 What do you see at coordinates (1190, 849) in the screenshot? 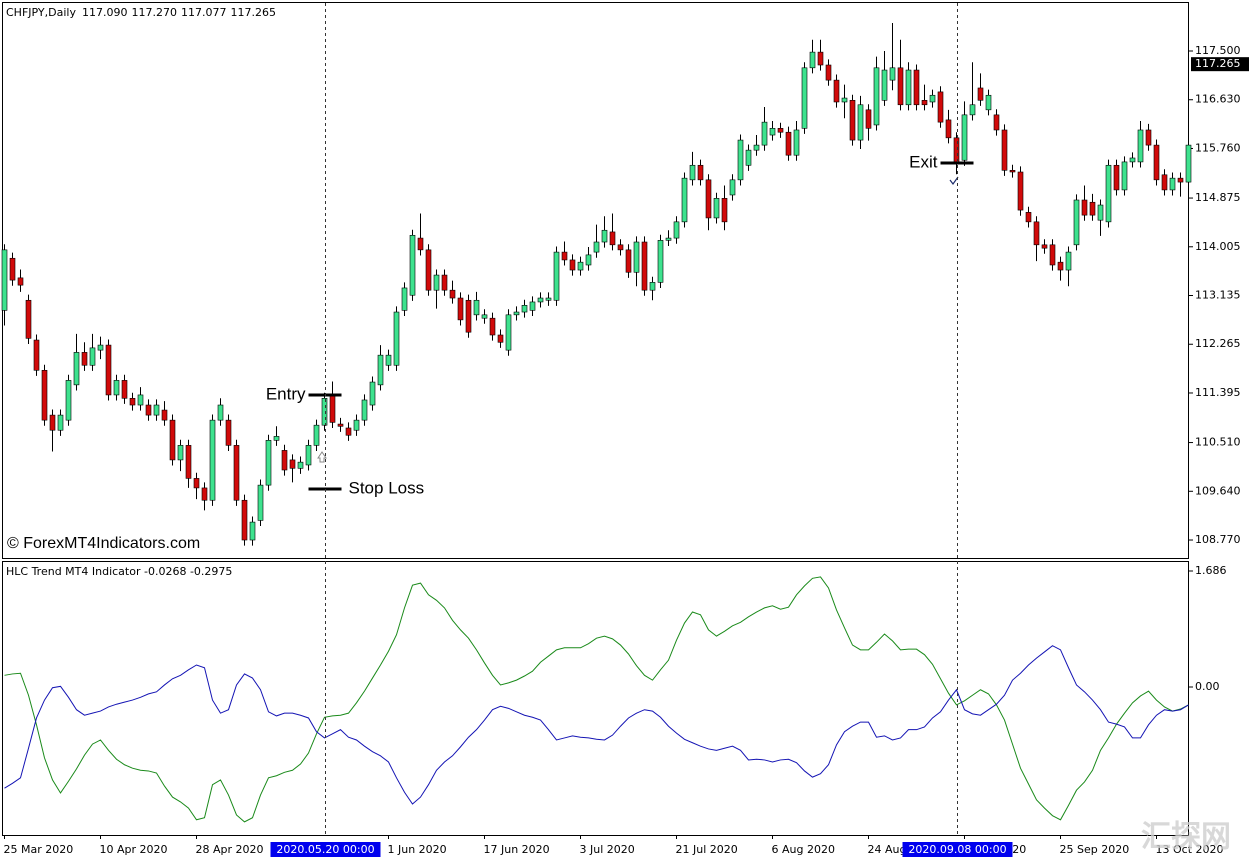
I see `x-tick-label: 13 Oct 2020` at bounding box center [1190, 849].